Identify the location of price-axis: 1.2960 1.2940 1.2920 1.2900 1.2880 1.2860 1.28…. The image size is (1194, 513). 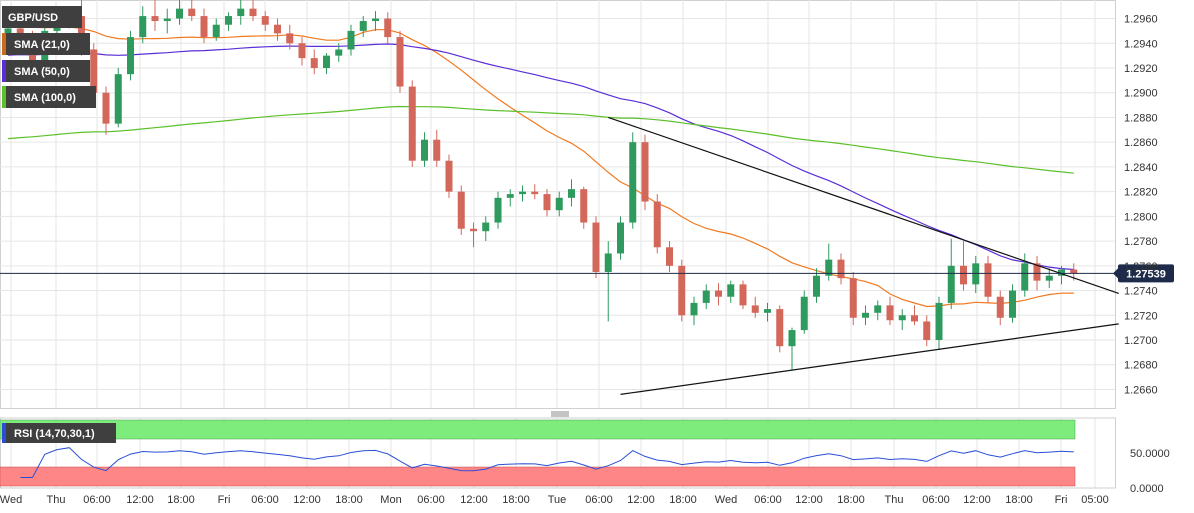
(1141, 205).